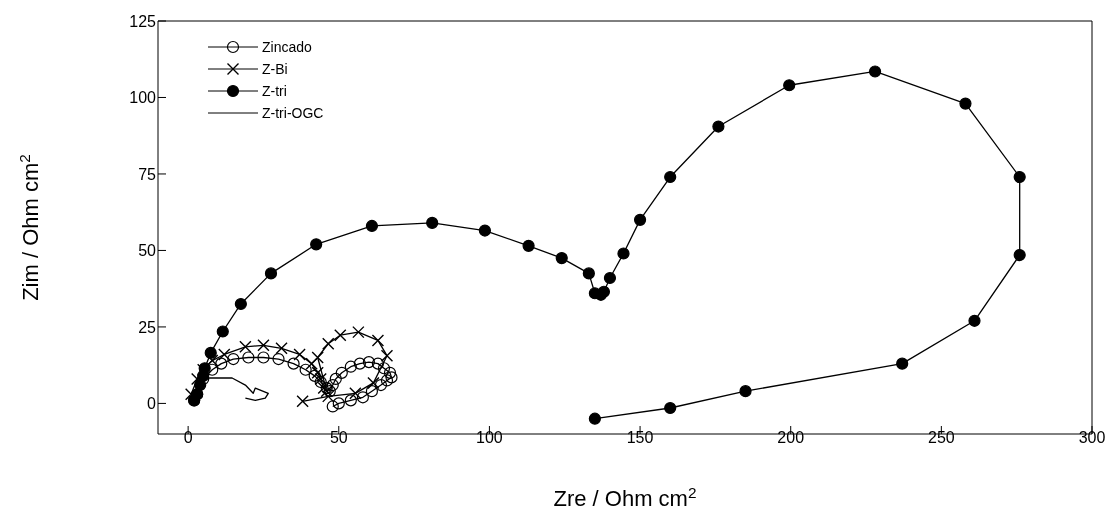 This screenshot has width=1113, height=532. What do you see at coordinates (147, 174) in the screenshot?
I see `y-tick-label: 75` at bounding box center [147, 174].